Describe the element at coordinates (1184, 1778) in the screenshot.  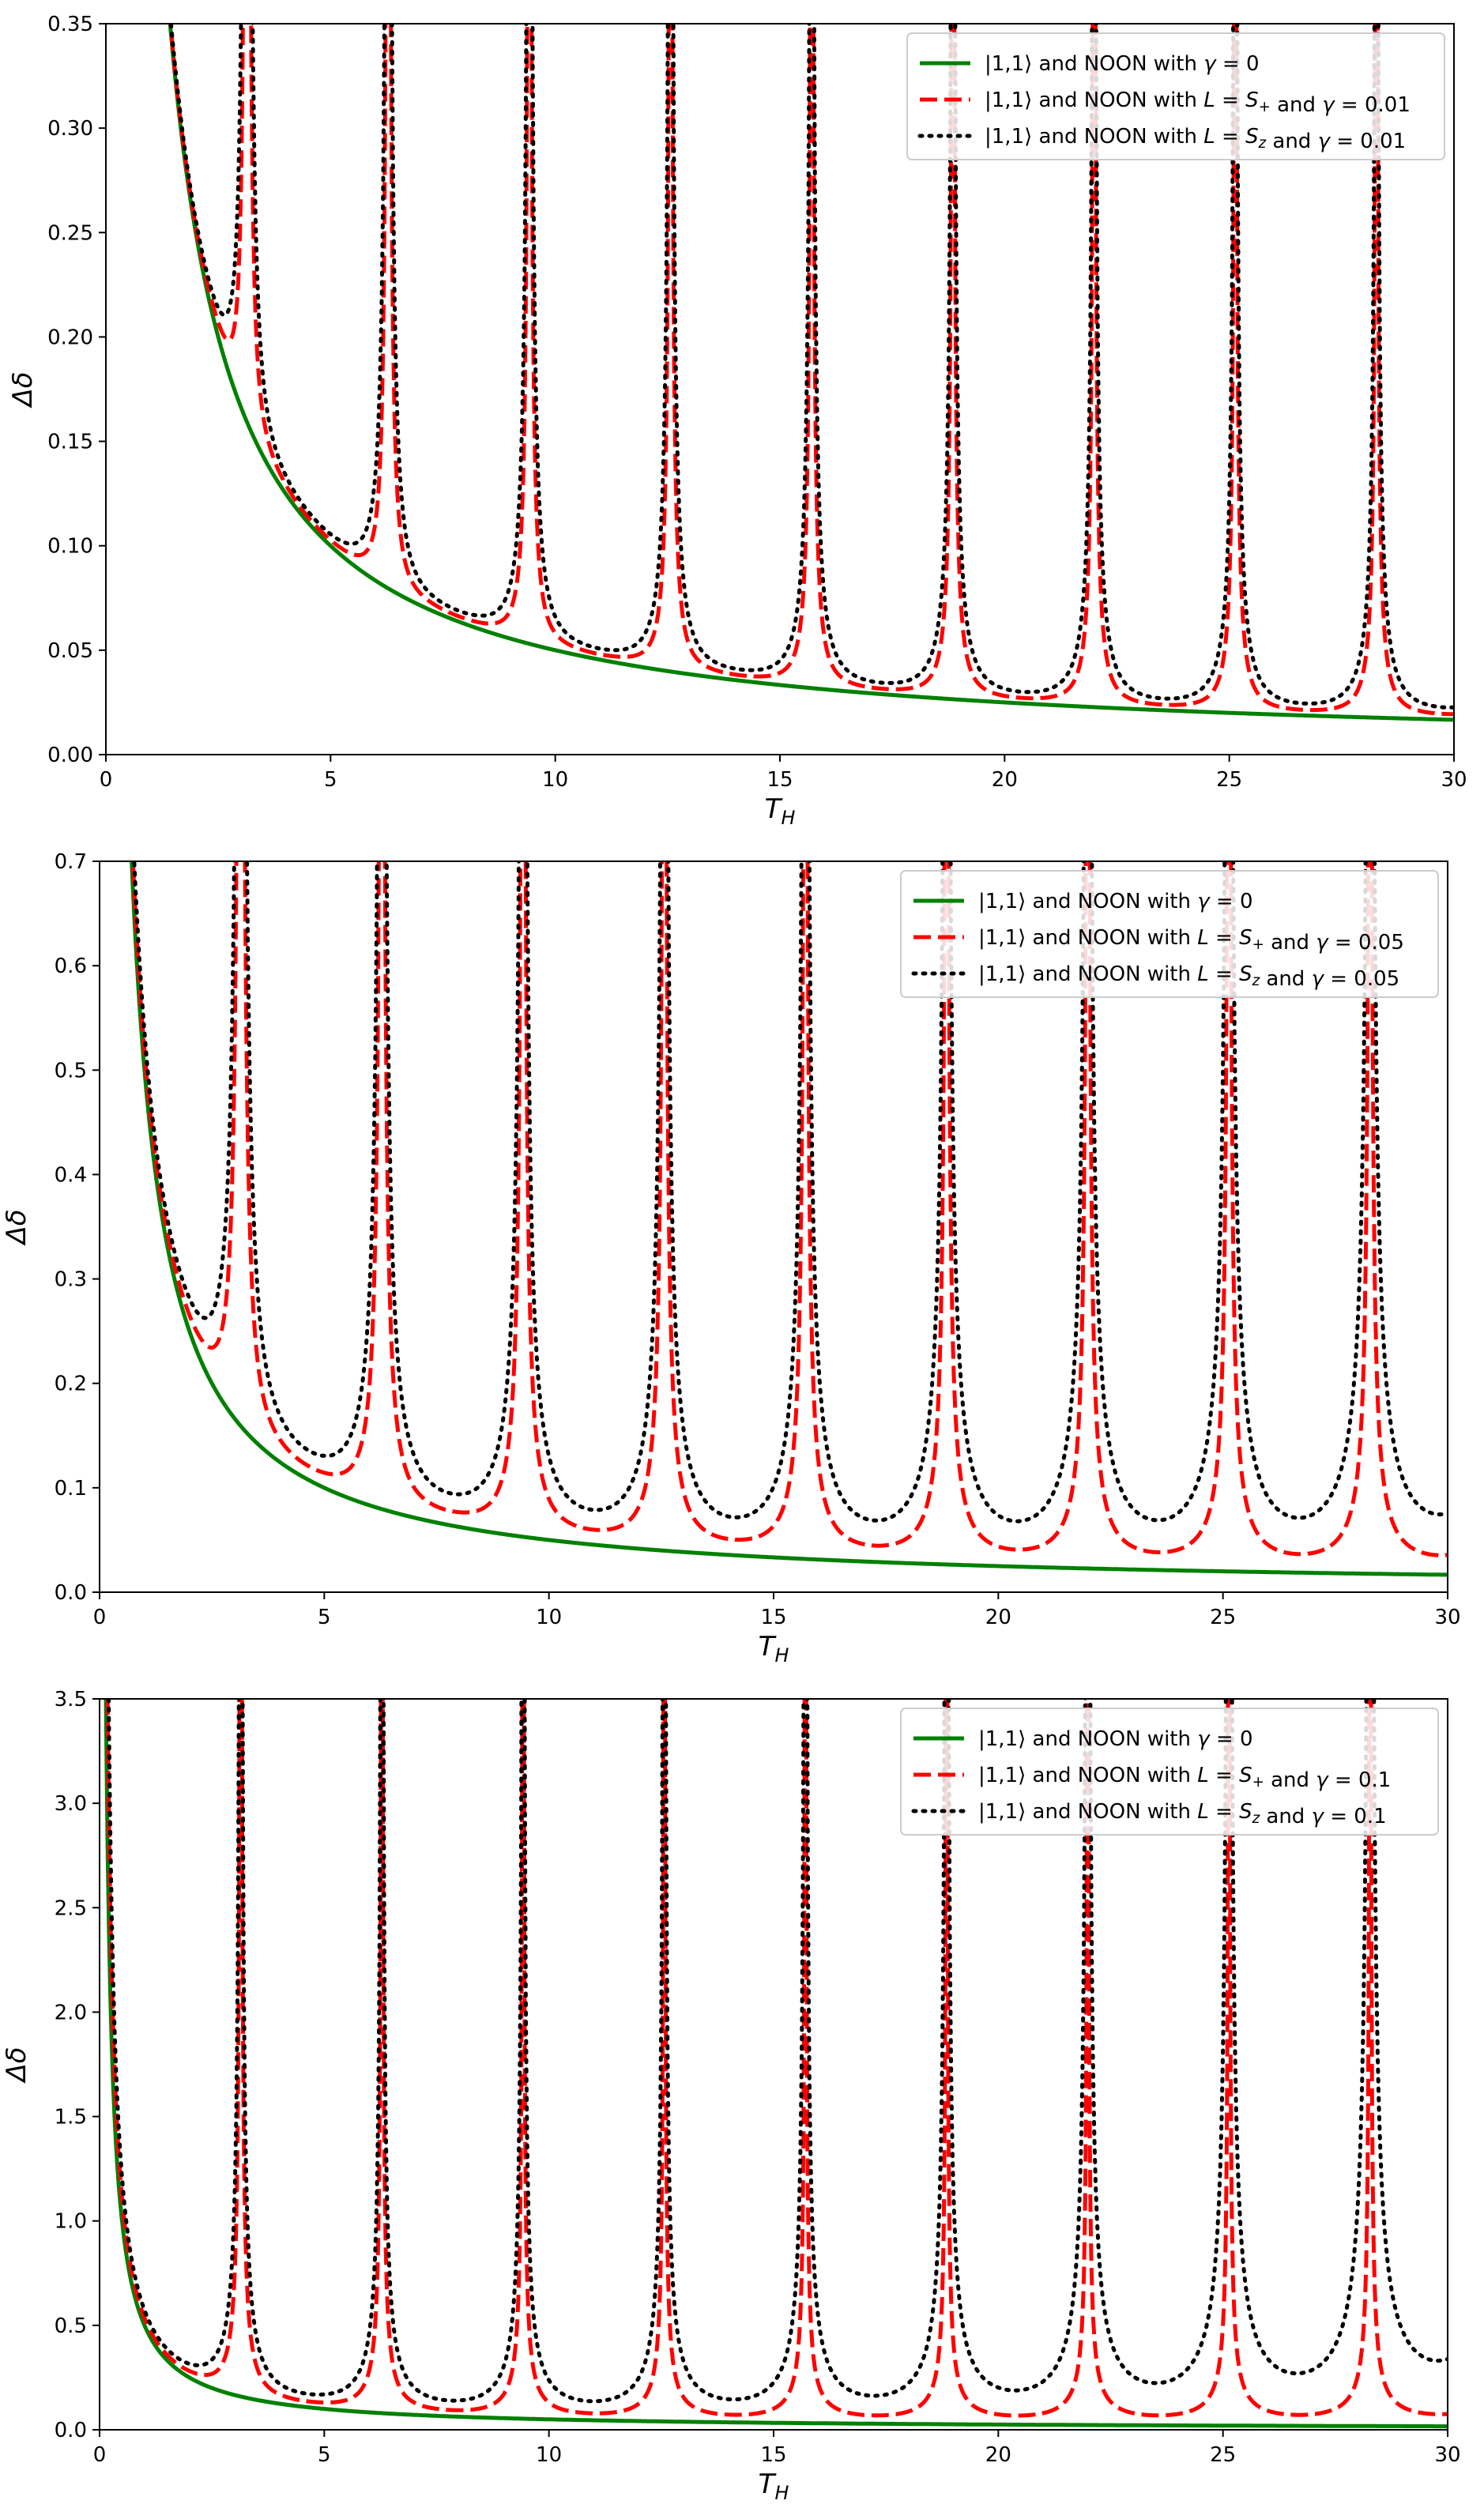
I see `legend-label-2: |1,1⟩ and NOON with L = S+ and γ = 0.1` at that location.